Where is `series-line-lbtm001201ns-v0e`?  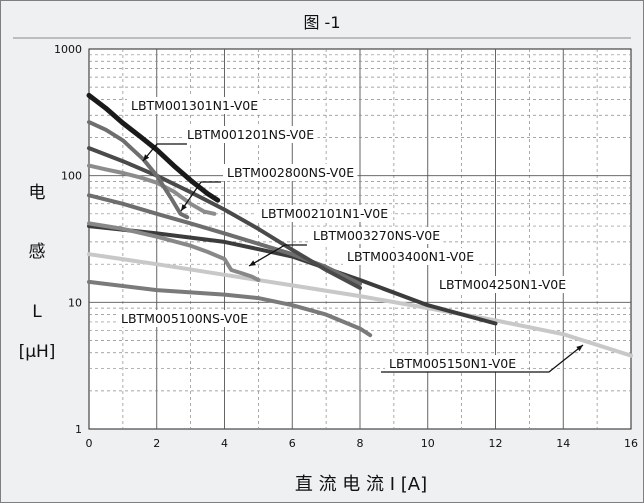
series-line-lbtm001201ns-v0e is located at coordinates (138, 170).